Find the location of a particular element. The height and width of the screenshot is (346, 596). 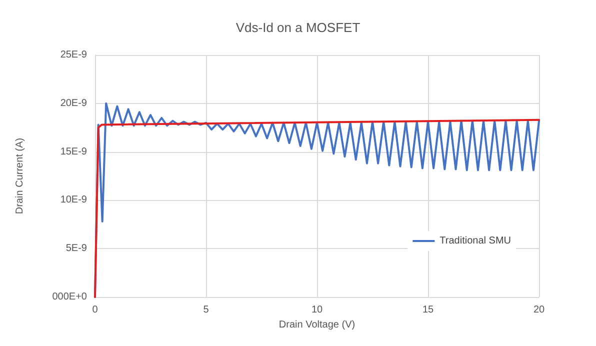

y-axis-title: Drain Current (A) is located at coordinates (20, 176).